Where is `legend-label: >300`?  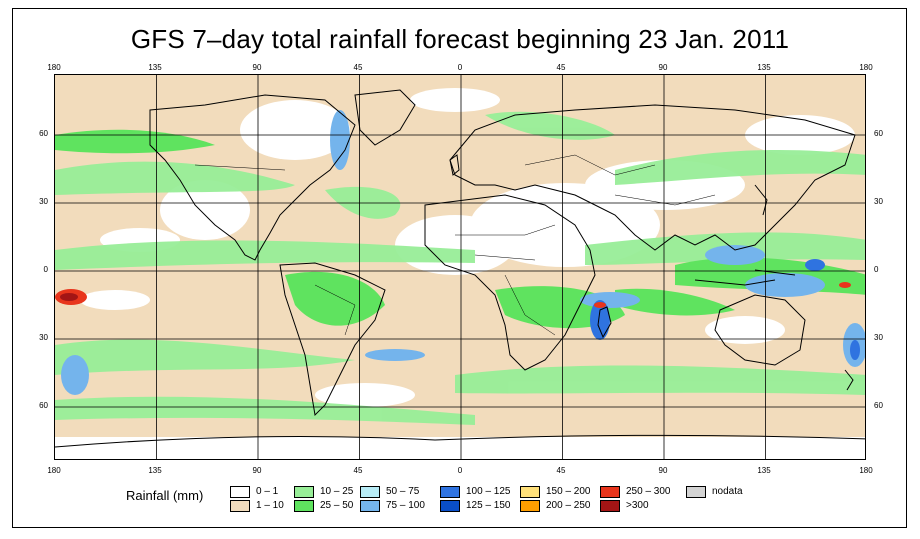 legend-label: >300 is located at coordinates (637, 505).